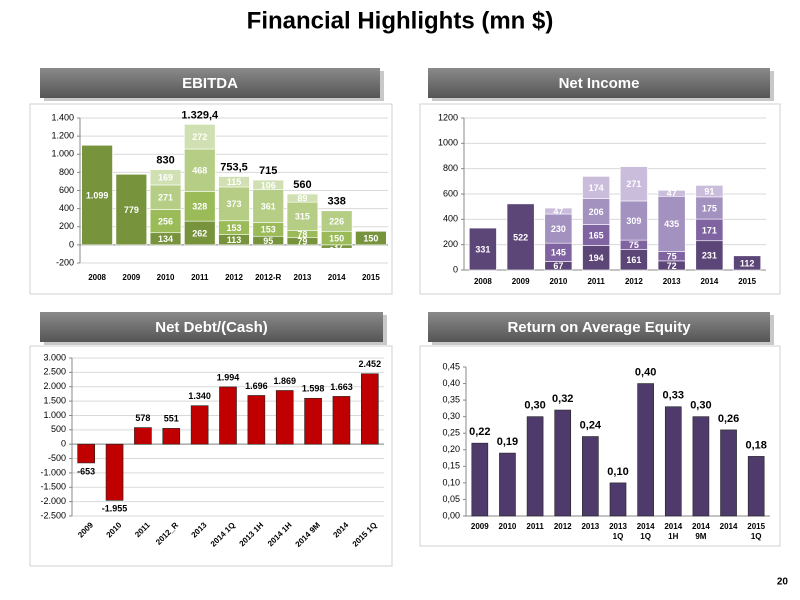 The width and height of the screenshot is (800, 600). What do you see at coordinates (165, 198) in the screenshot?
I see `segment-label: 271` at bounding box center [165, 198].